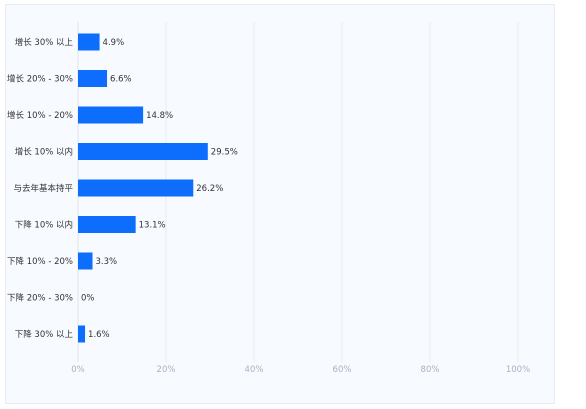 The image size is (586, 409). What do you see at coordinates (78, 370) in the screenshot?
I see `x-tick-label: 0%` at bounding box center [78, 370].